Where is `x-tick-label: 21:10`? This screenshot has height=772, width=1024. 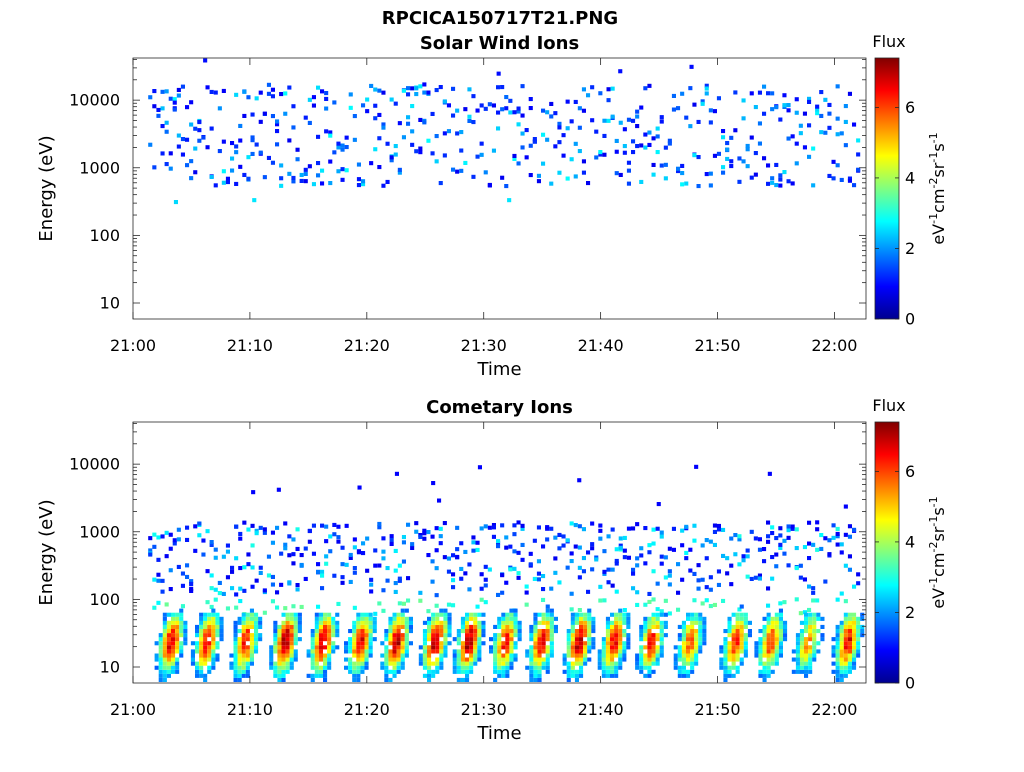 x-tick-label: 21:10 is located at coordinates (250, 709).